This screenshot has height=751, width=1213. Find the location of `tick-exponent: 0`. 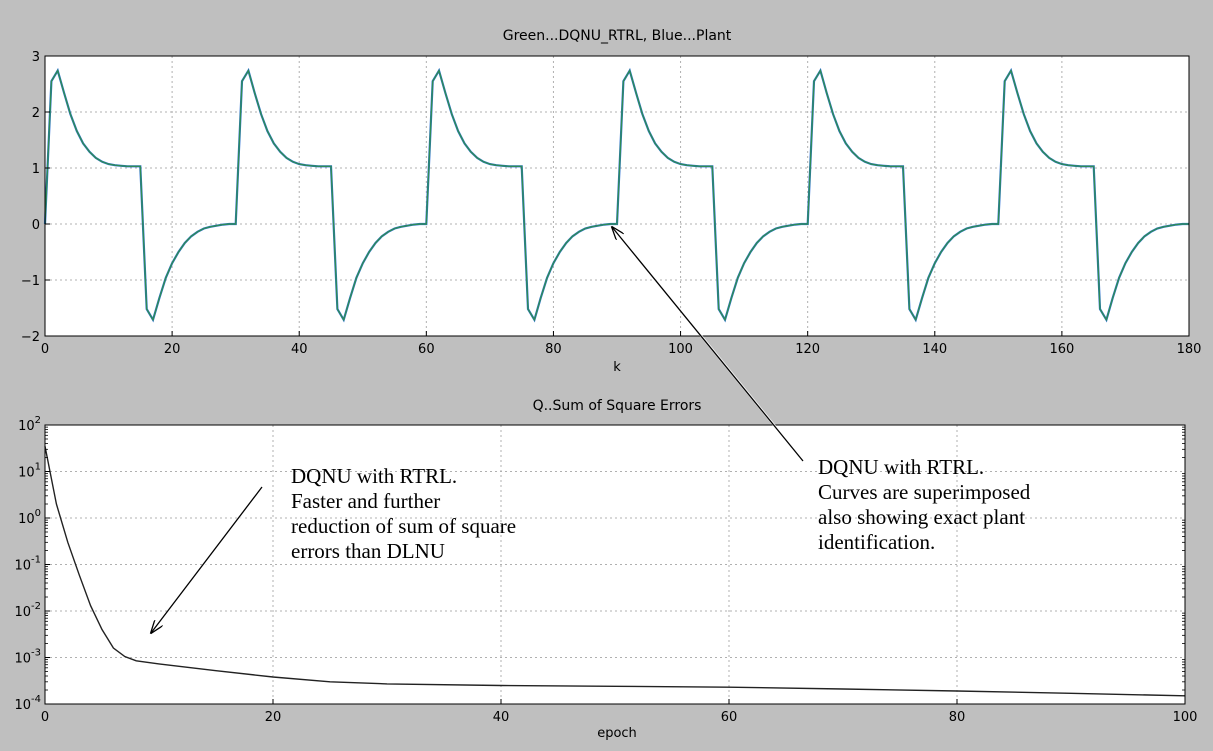

tick-exponent: 0 is located at coordinates (38, 513).